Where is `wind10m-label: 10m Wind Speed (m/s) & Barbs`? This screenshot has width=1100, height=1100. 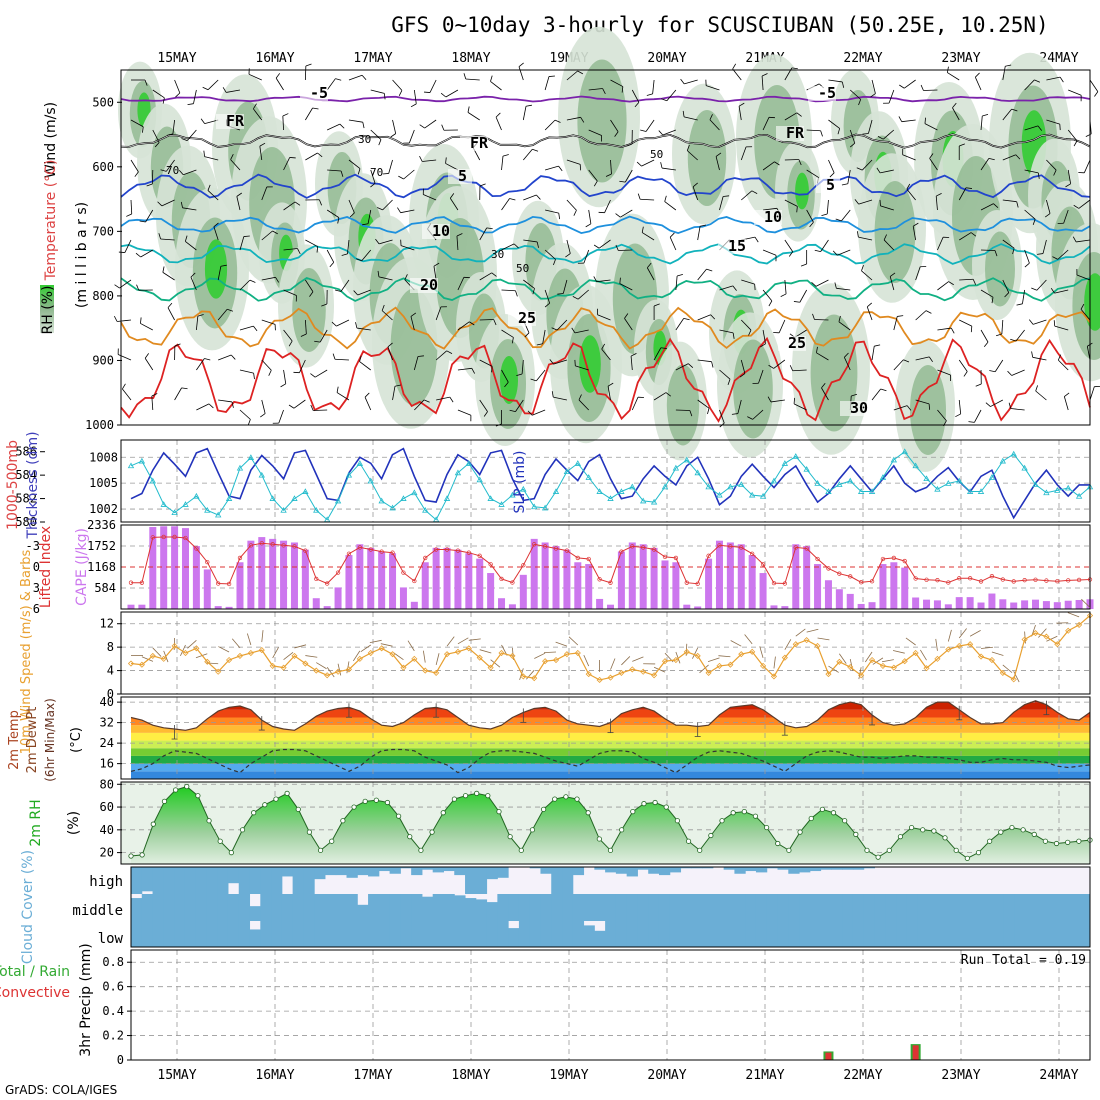 wind10m-label: 10m Wind Speed (m/s) & Barbs is located at coordinates (26, 651).